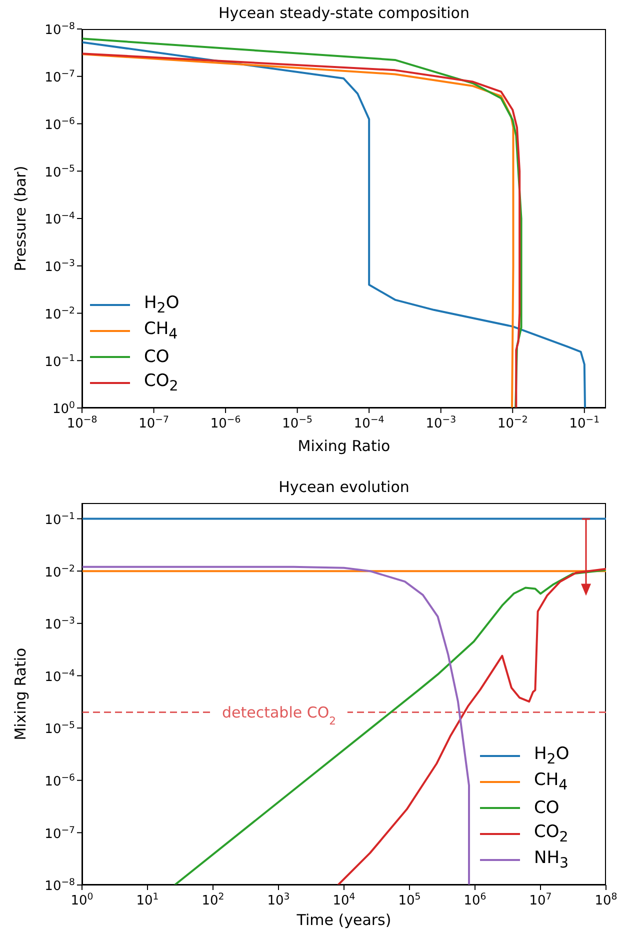 The image size is (620, 934). I want to click on x-tick-label: 10$^{3}$, so click(278, 899).